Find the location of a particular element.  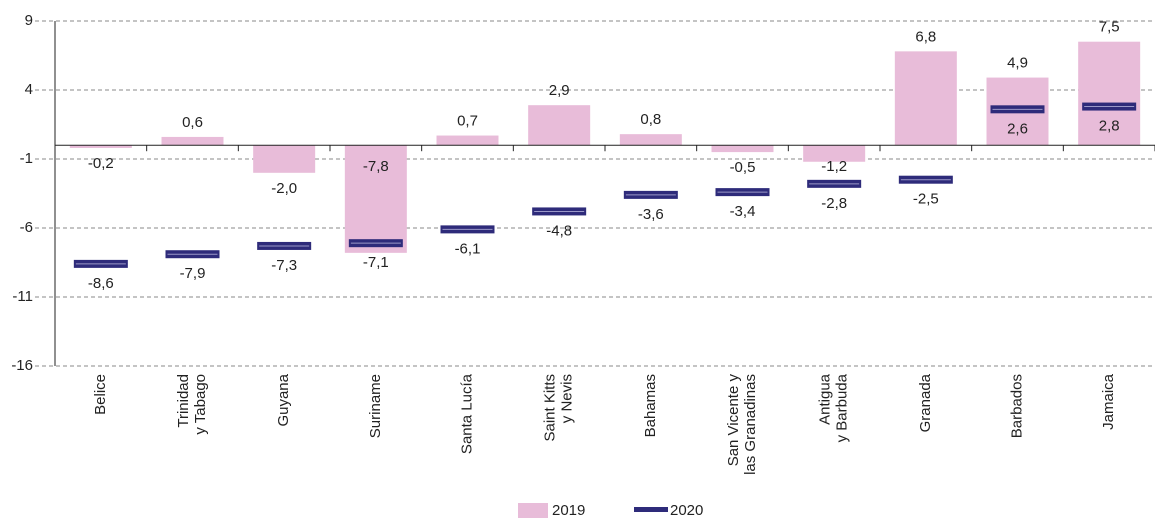

value-label: -7,9 is located at coordinates (193, 273).